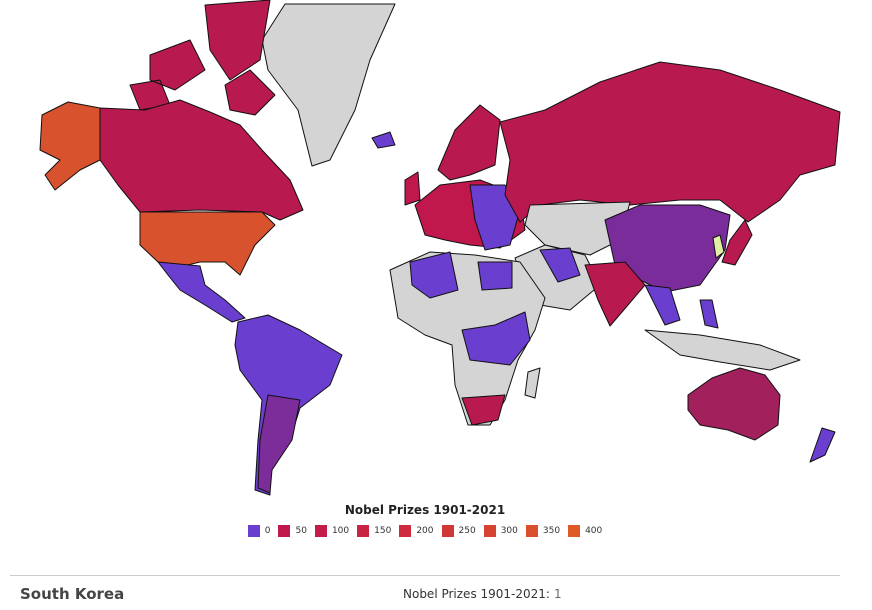 The height and width of the screenshot is (610, 872). I want to click on legend-label: 200, so click(425, 531).